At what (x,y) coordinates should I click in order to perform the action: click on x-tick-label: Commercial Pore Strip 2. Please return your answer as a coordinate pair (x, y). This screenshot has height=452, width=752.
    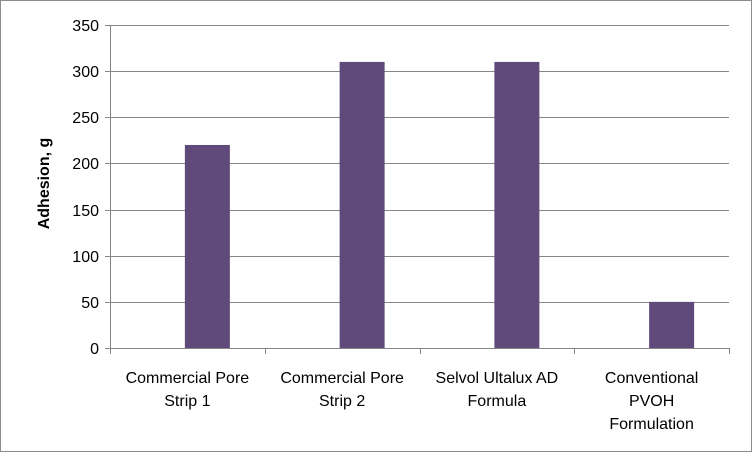
    Looking at the image, I should click on (342, 390).